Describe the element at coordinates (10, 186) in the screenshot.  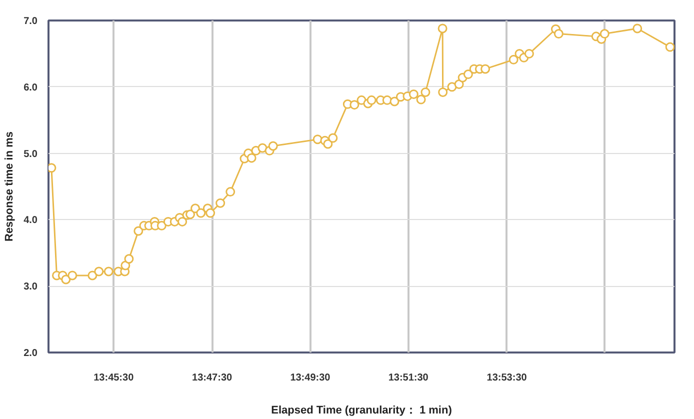
I see `y-axis-title: Response time in ms` at that location.